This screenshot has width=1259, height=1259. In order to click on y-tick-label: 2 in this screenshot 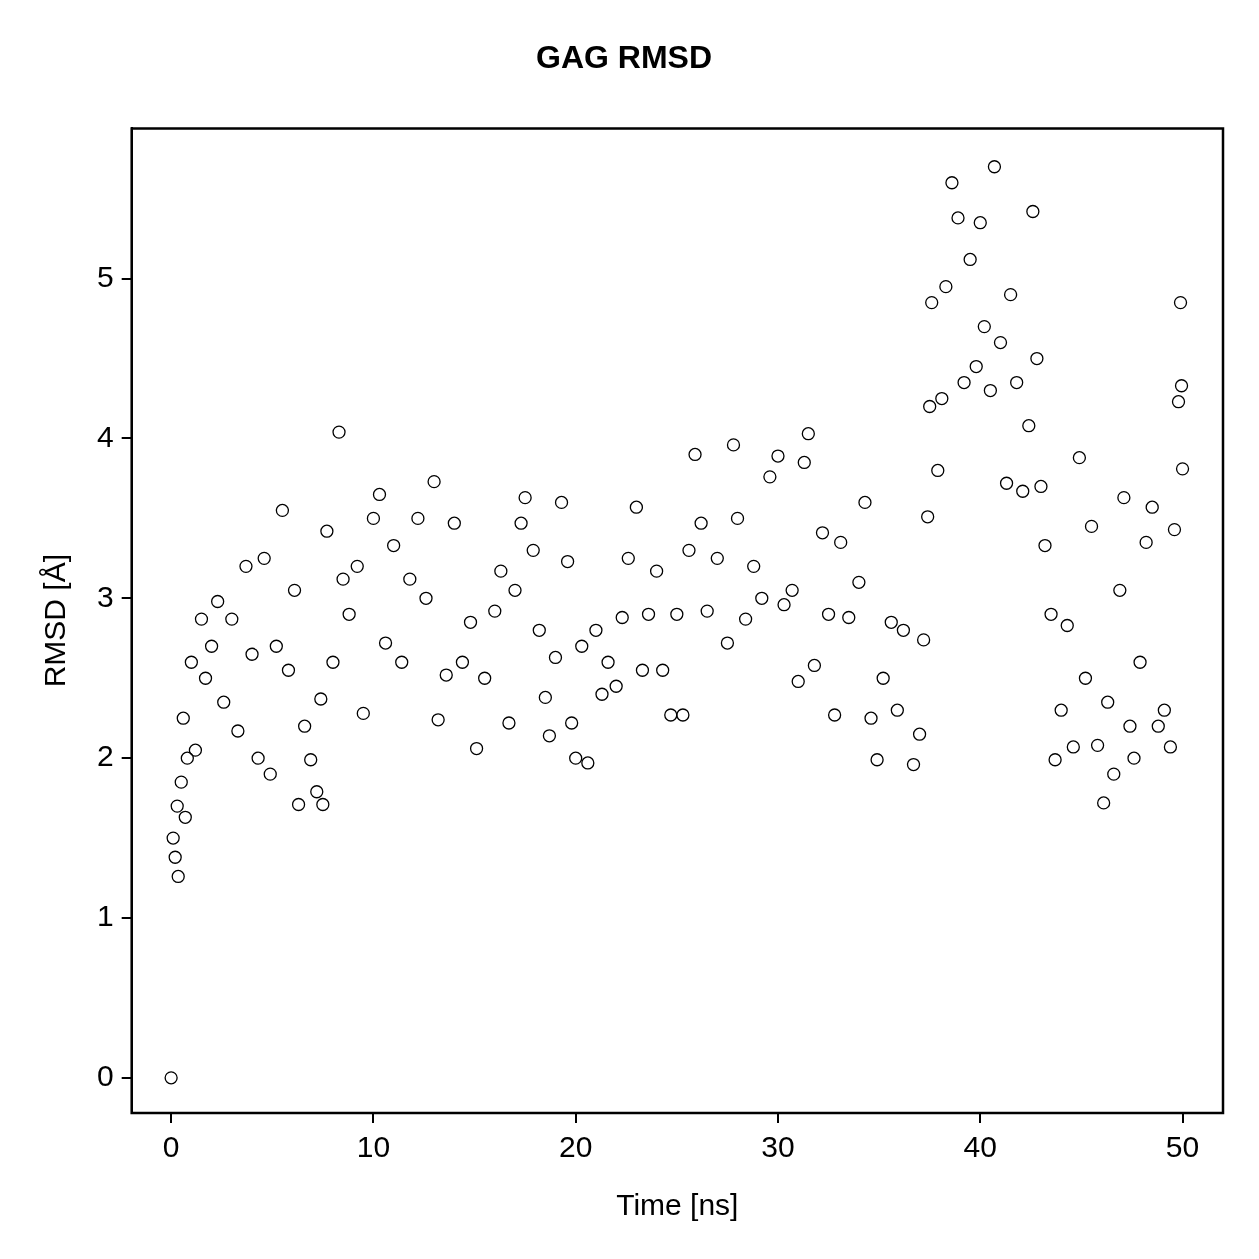, I will do `click(105, 756)`.